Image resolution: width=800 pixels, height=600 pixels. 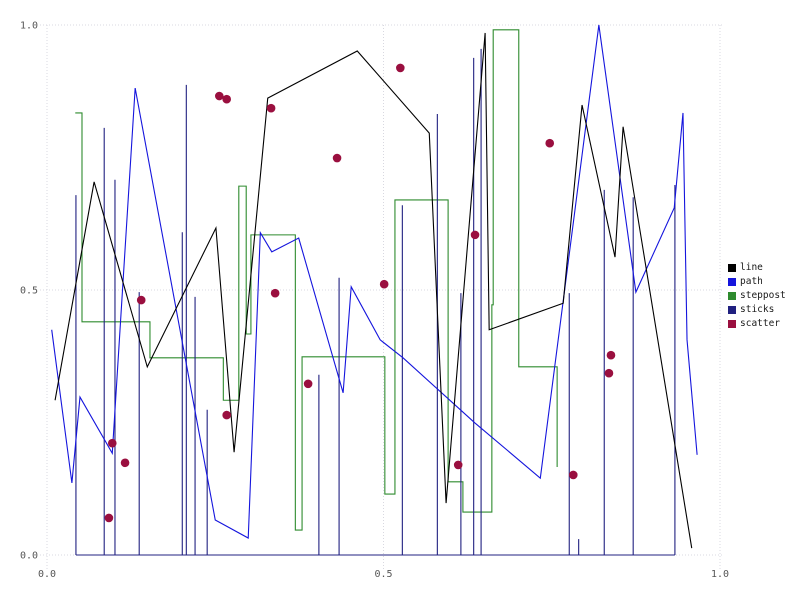 I want to click on legend-label: path, so click(x=751, y=281).